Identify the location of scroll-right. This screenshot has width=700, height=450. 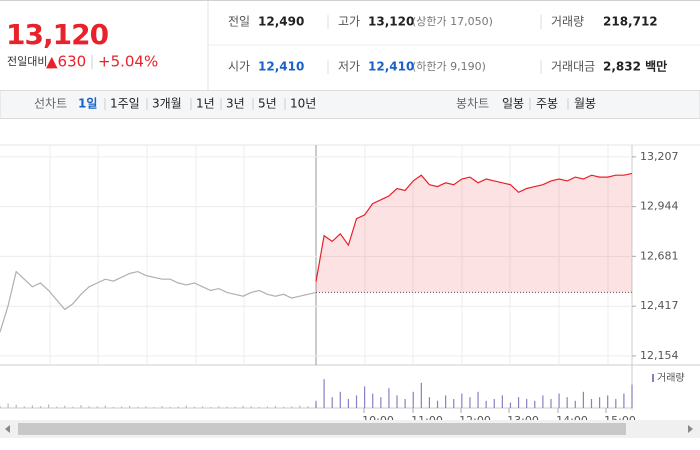
(690, 429).